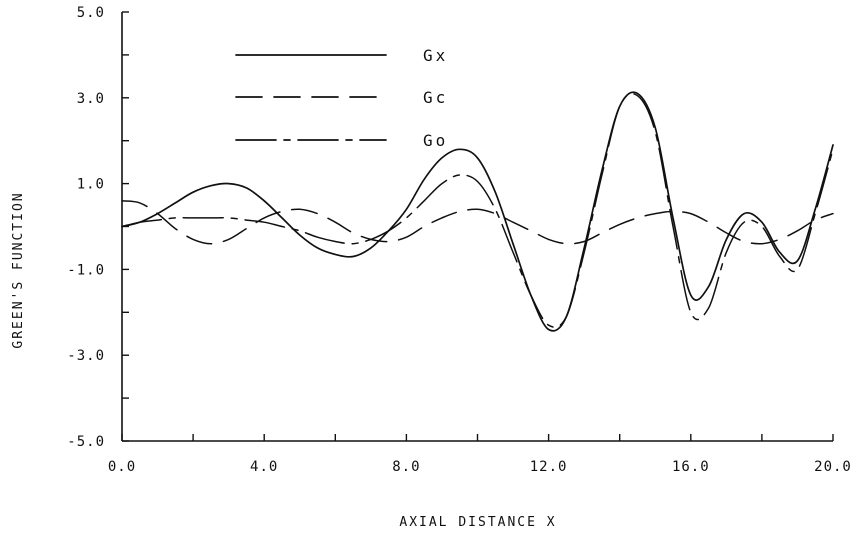 This screenshot has height=535, width=862. Describe the element at coordinates (18, 269) in the screenshot. I see `y-axis-label: GREEN'S FUNCTION` at that location.